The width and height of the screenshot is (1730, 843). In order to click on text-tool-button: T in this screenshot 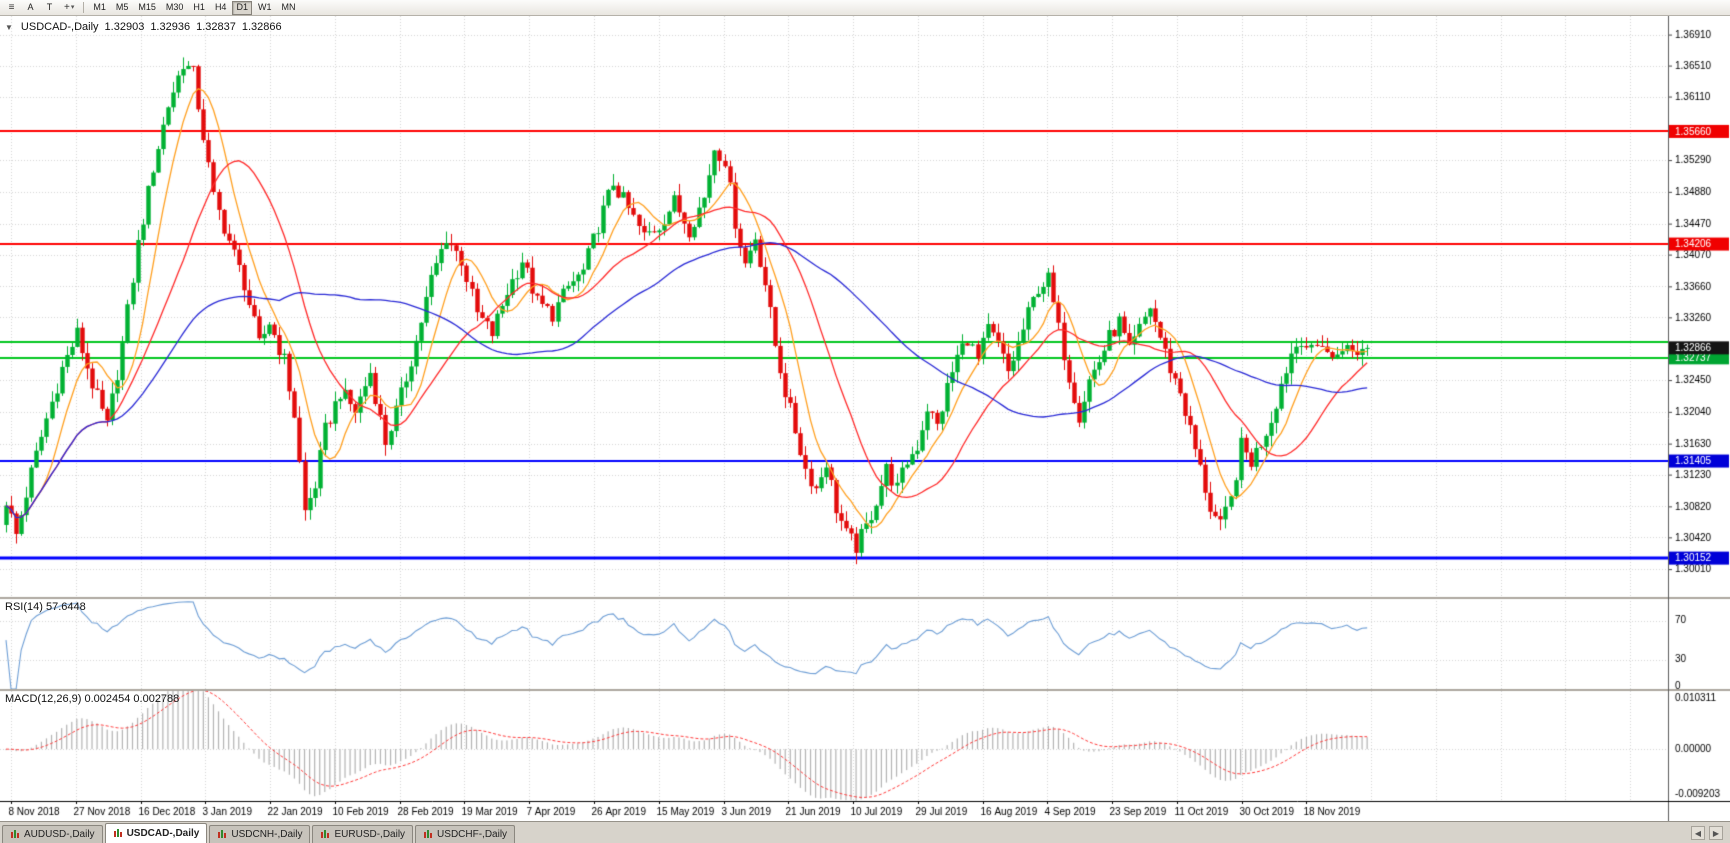, I will do `click(49, 8)`.